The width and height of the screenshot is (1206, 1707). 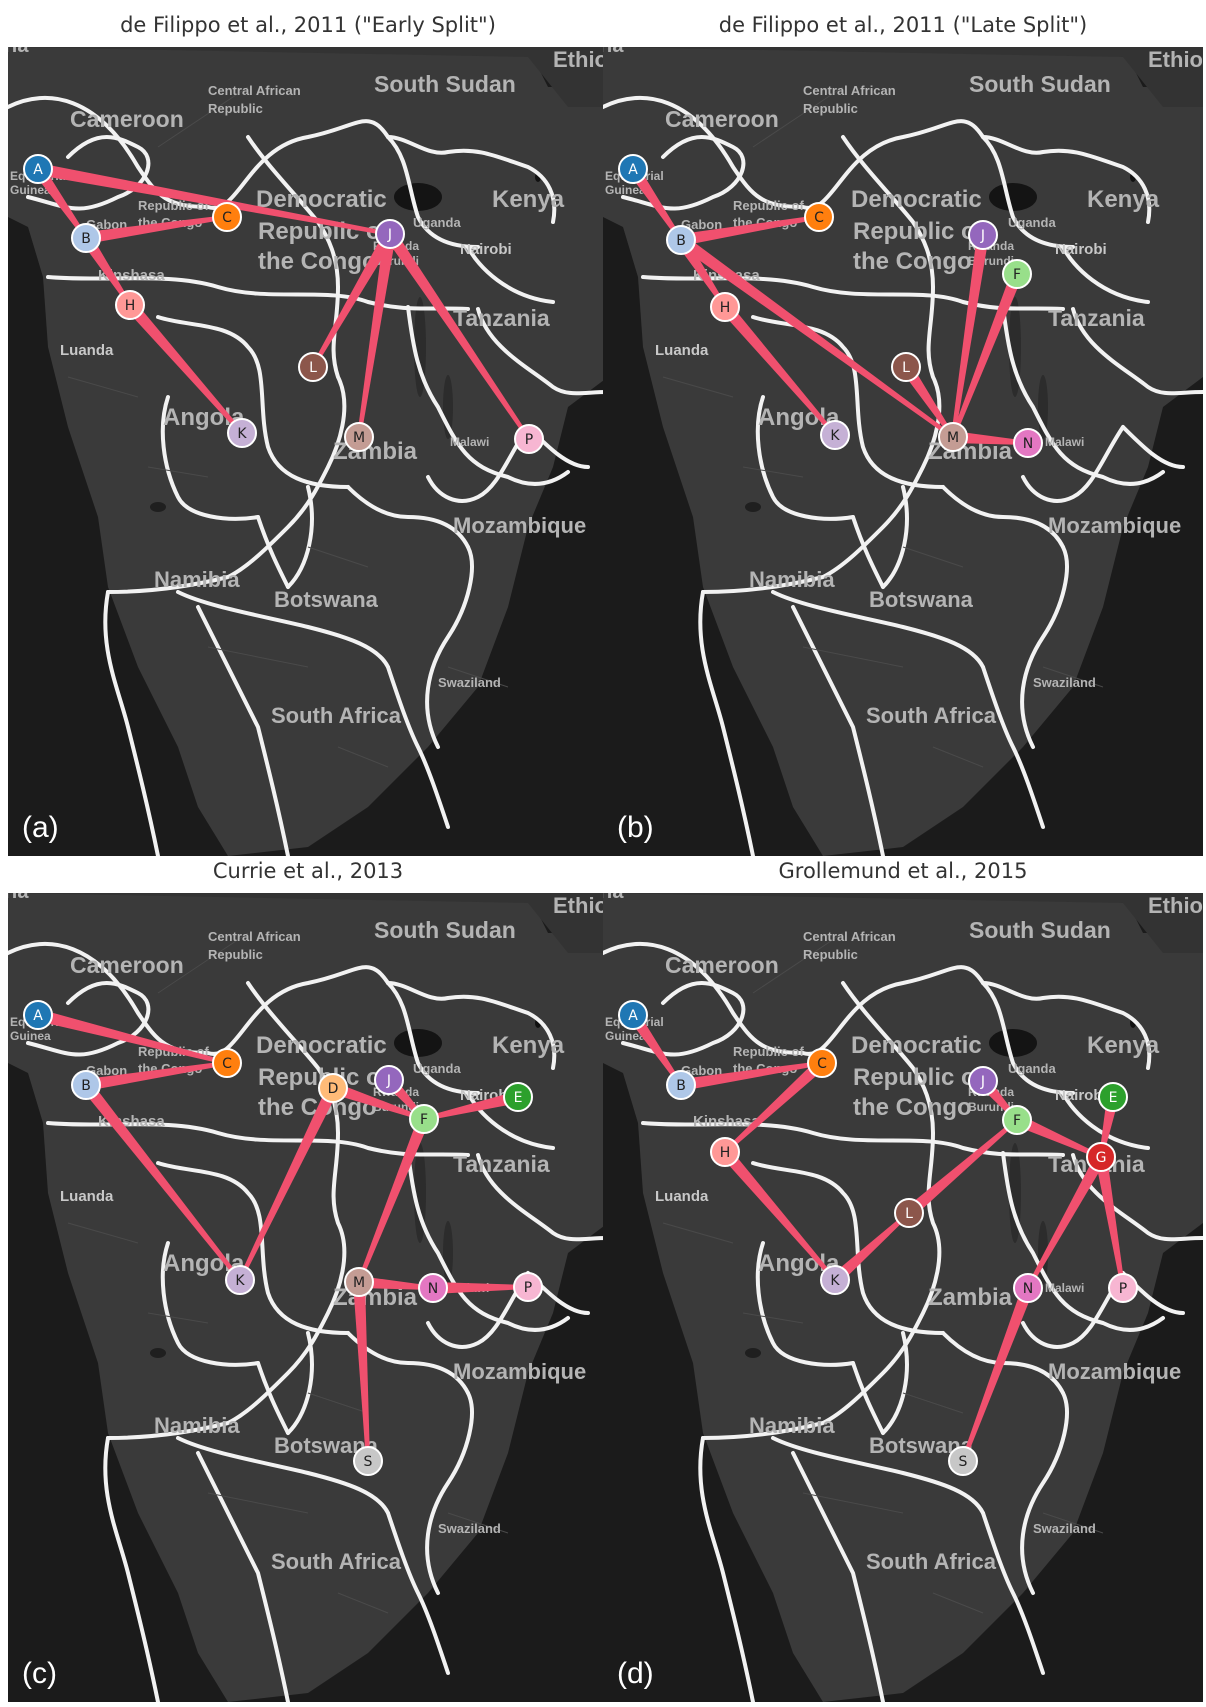 I want to click on panel-title: Grollemund et al., 2015, so click(x=903, y=871).